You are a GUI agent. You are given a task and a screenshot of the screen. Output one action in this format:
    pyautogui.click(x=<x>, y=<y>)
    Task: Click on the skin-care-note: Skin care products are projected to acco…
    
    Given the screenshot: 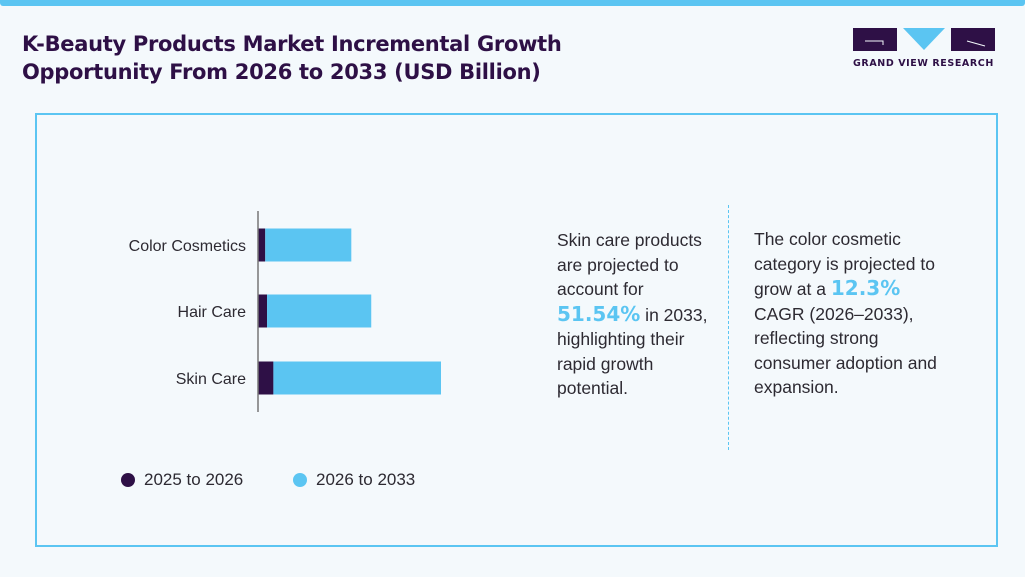 What is the action you would take?
    pyautogui.click(x=636, y=314)
    